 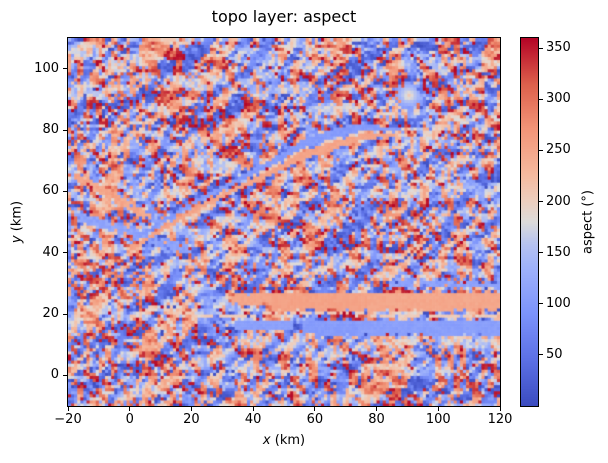 I want to click on y-axis-label: y (km), so click(x=17, y=222).